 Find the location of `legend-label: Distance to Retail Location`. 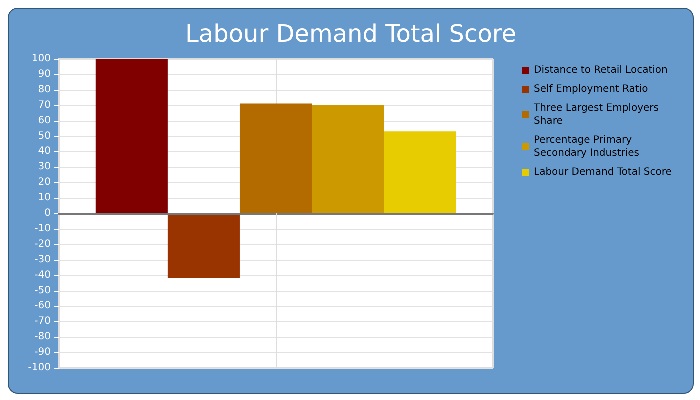

legend-label: Distance to Retail Location is located at coordinates (601, 70).